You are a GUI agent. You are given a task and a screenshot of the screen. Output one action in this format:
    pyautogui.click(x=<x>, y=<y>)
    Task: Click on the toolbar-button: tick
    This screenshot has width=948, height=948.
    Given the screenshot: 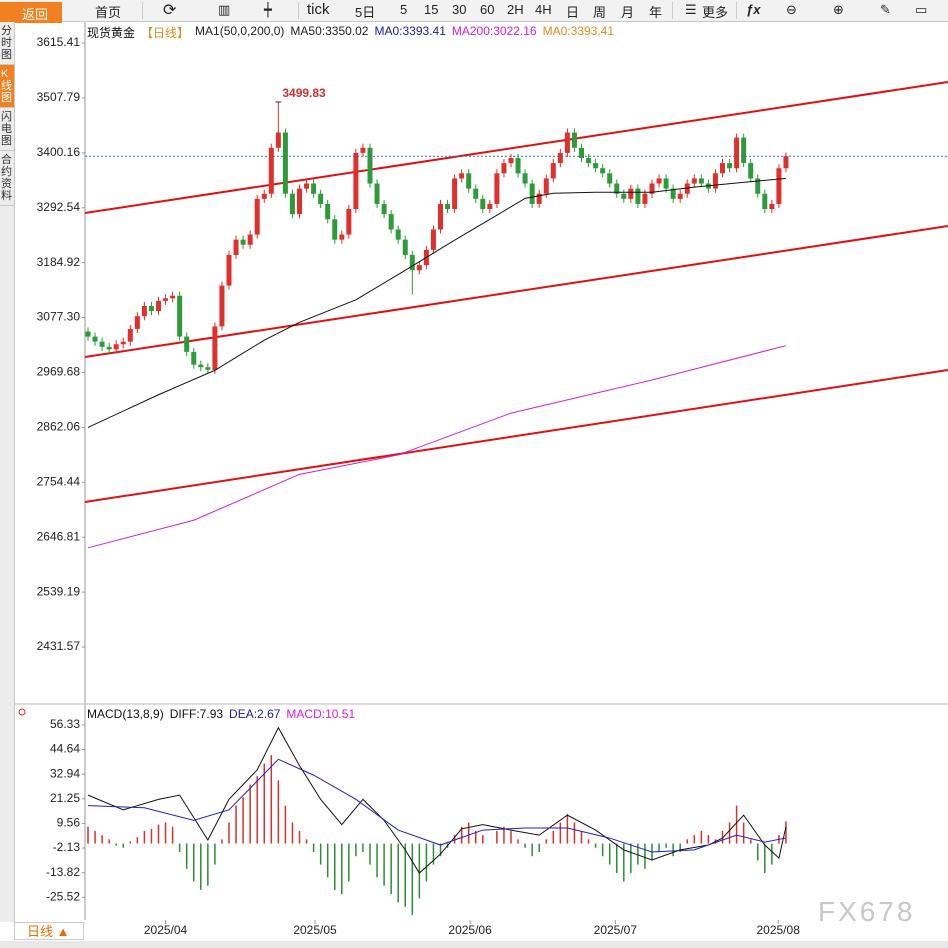 What is the action you would take?
    pyautogui.click(x=318, y=9)
    